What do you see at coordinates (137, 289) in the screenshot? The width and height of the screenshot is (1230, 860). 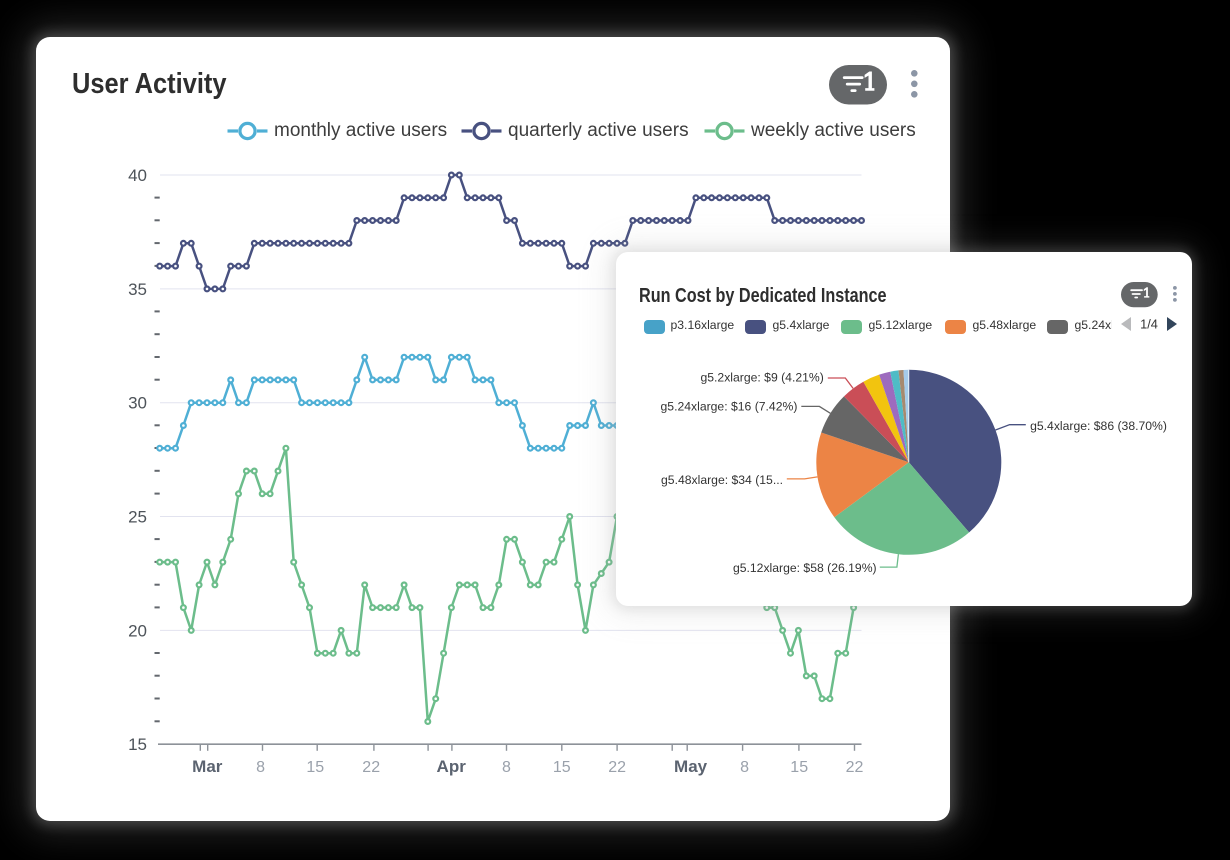 I see `svg-text: 35` at bounding box center [137, 289].